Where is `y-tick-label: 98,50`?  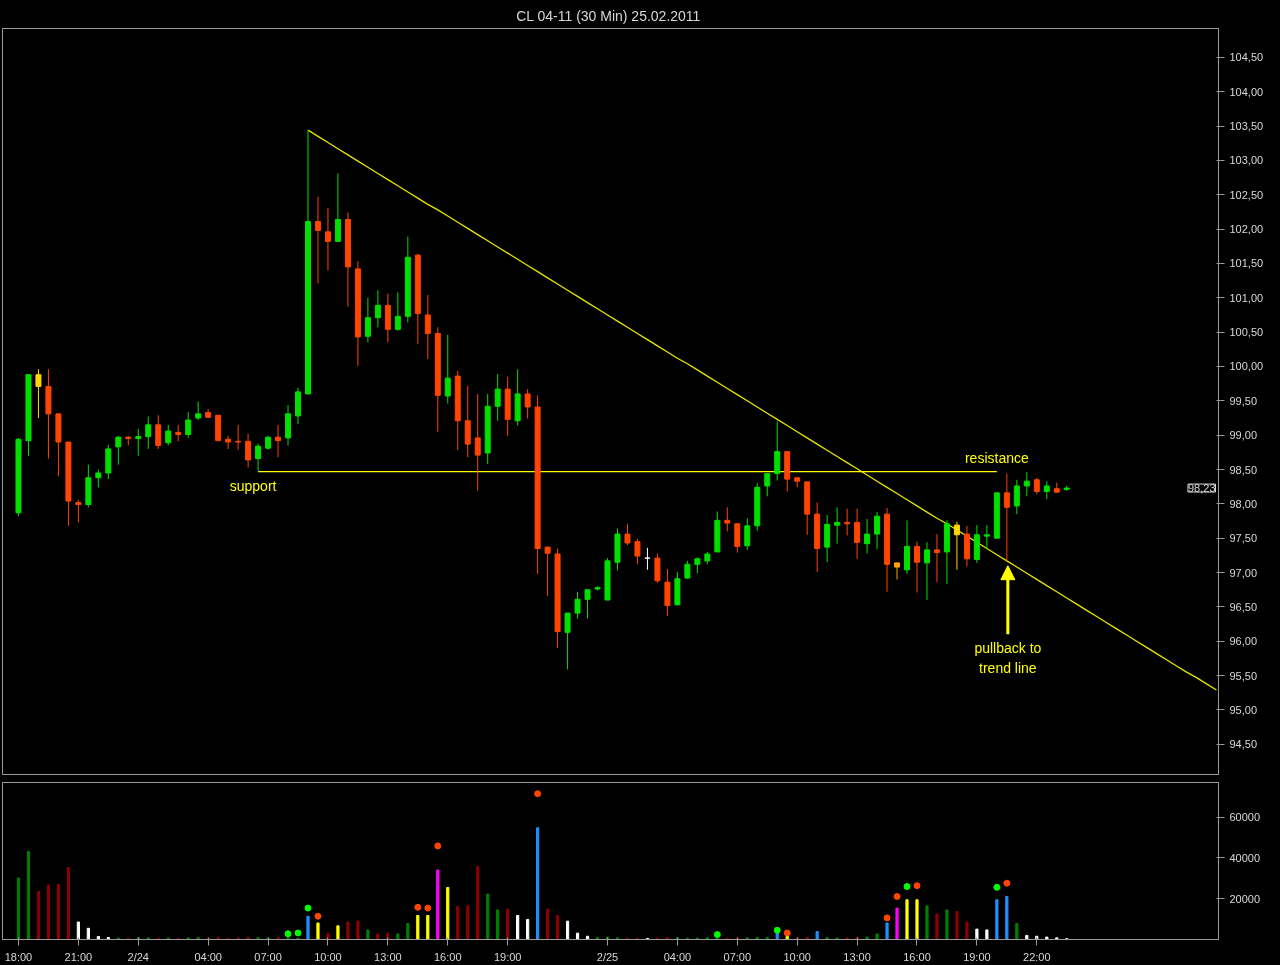
y-tick-label: 98,50 is located at coordinates (1243, 469).